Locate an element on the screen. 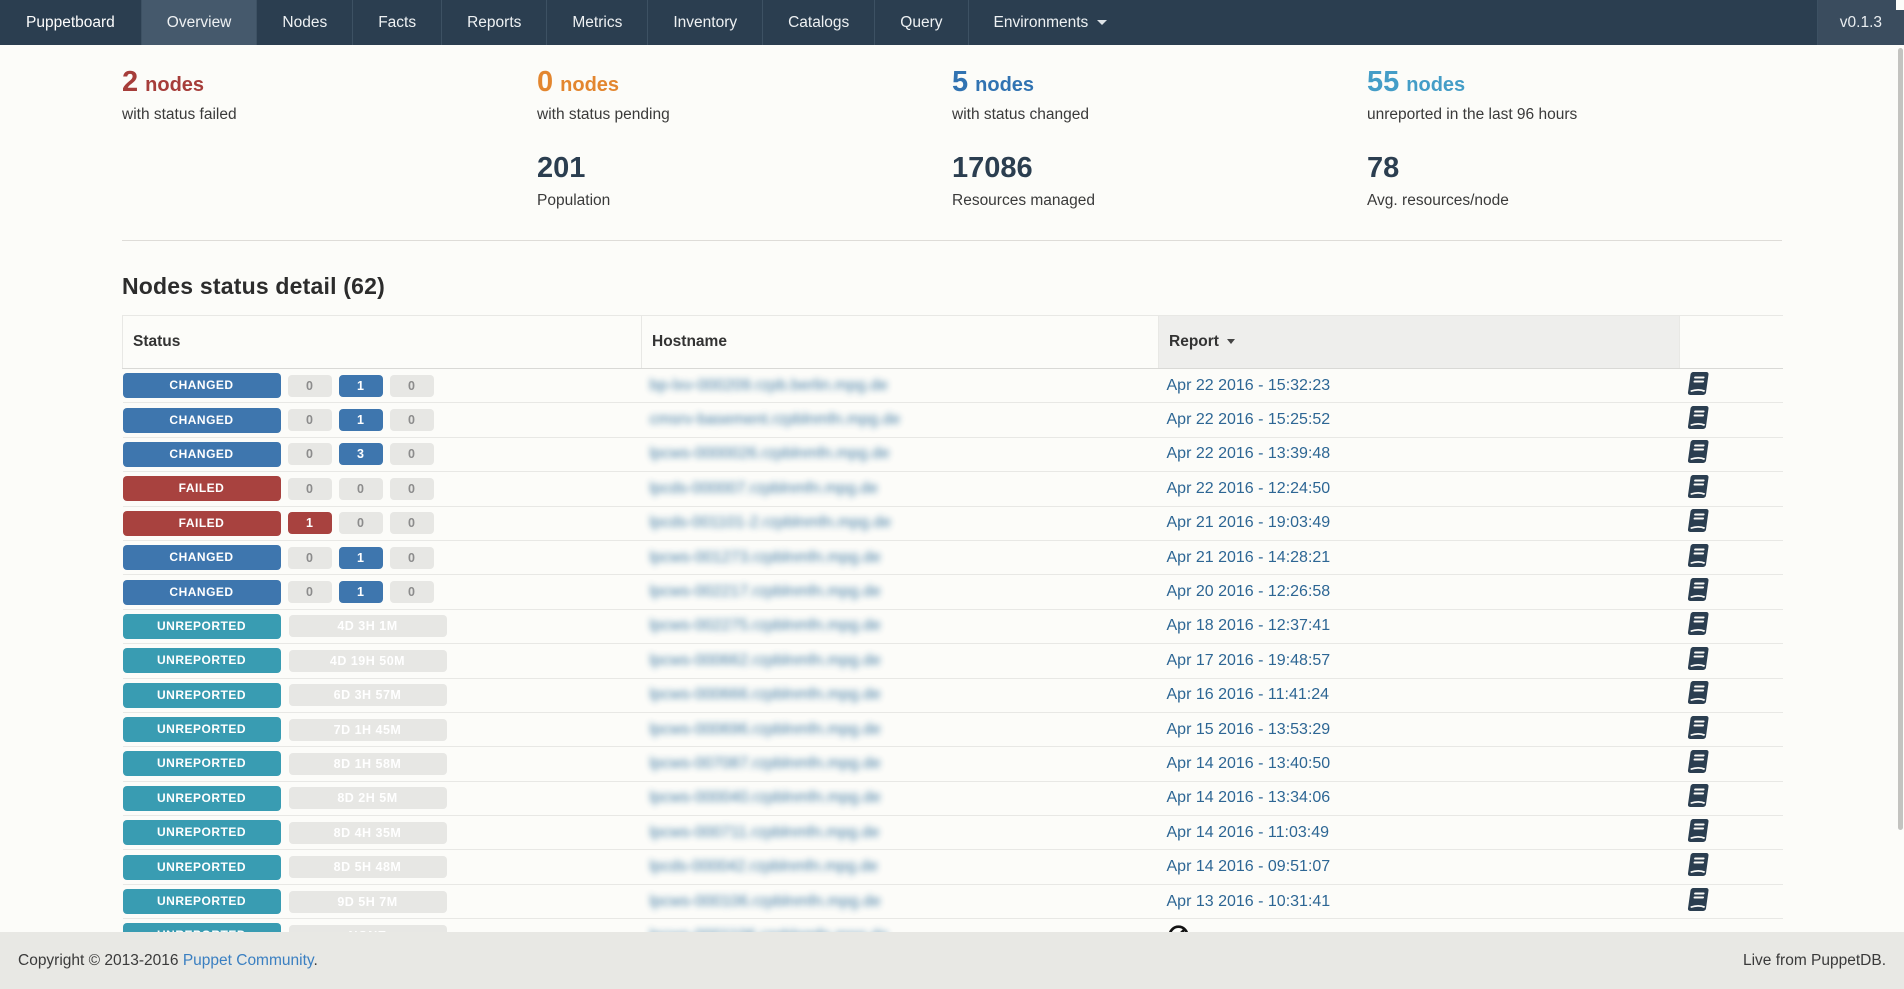 The image size is (1904, 989). hostname-link: lpcws-000106.rzpblnmfn.mpg.de is located at coordinates (765, 901).